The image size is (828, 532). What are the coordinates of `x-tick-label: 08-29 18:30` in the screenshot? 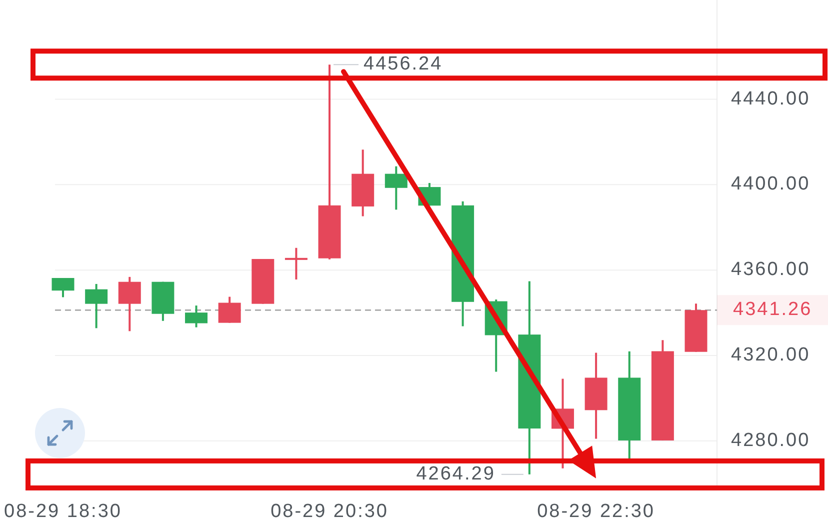 It's located at (63, 511).